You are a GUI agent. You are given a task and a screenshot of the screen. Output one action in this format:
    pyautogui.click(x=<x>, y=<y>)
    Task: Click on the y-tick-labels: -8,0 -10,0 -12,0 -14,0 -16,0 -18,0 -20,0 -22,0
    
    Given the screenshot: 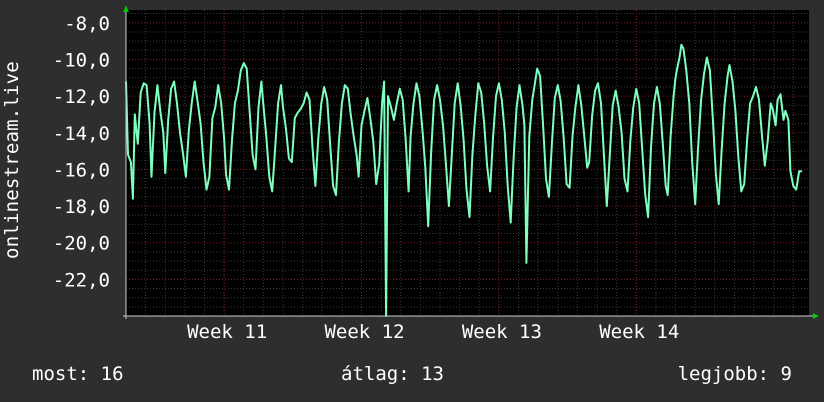 What is the action you would take?
    pyautogui.click(x=81, y=152)
    